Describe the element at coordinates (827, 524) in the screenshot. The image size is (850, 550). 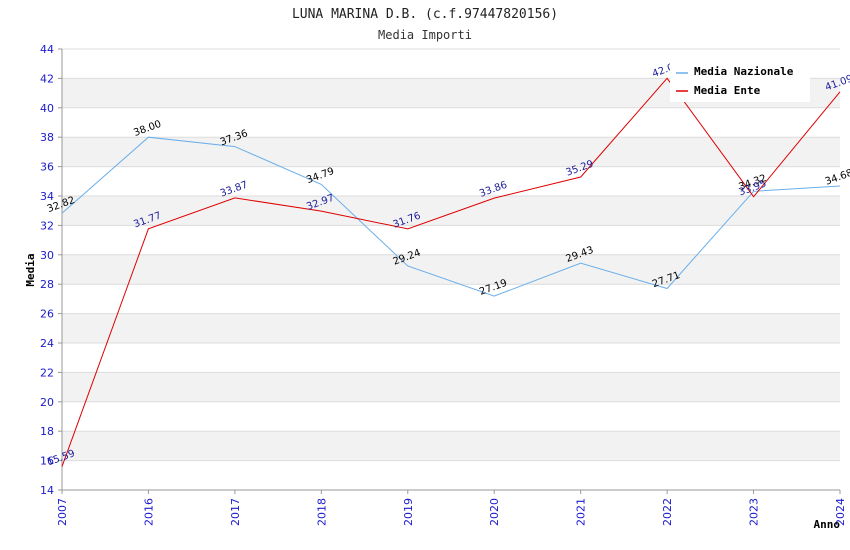
I see `x-axis-label: Anno` at that location.